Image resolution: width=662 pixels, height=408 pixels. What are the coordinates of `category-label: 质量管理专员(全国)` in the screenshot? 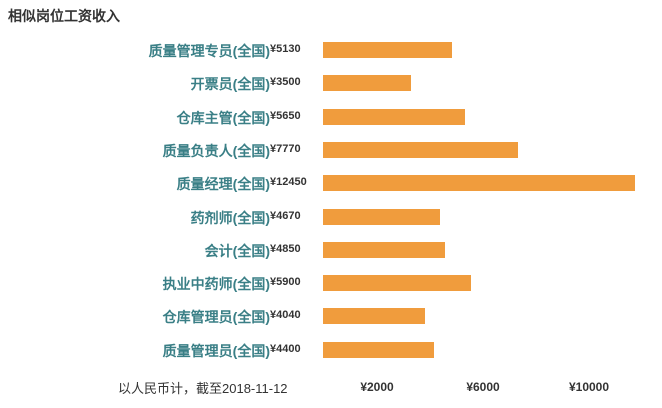 It's located at (209, 51).